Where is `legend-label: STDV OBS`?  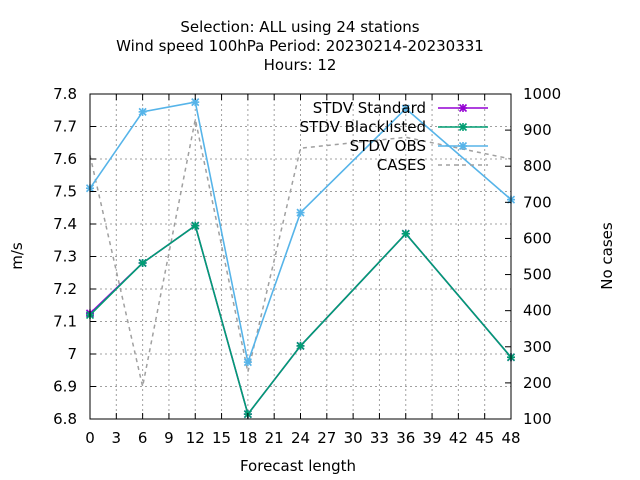 legend-label: STDV OBS is located at coordinates (388, 146).